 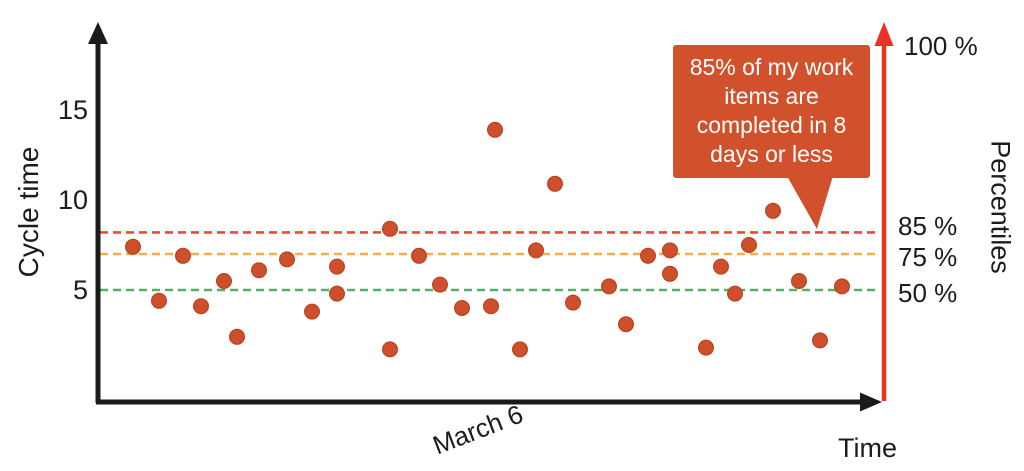 I want to click on callout-line: items are, so click(x=771, y=96).